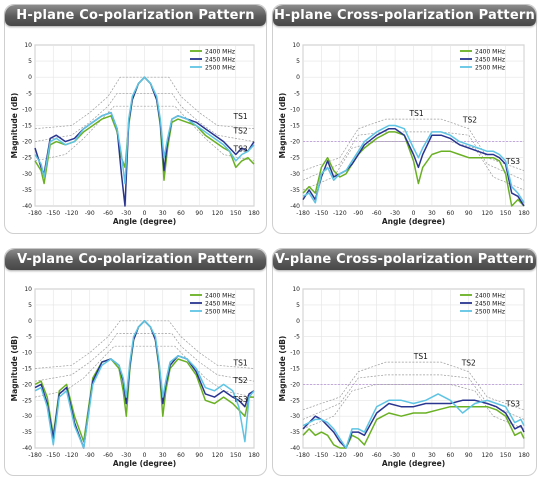  What do you see at coordinates (413, 144) in the screenshot?
I see `limit-line-ts1` at bounding box center [413, 144].